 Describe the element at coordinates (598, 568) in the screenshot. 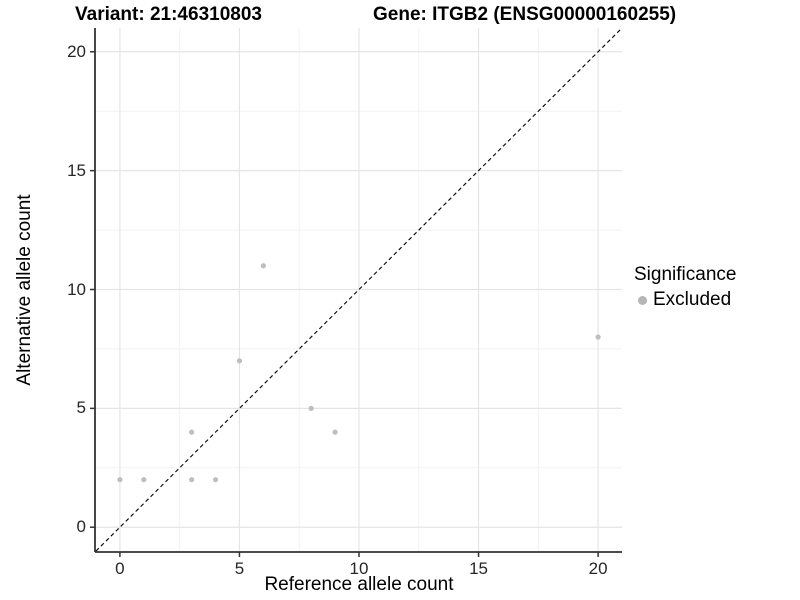

I see `x-tick-label: 20` at that location.